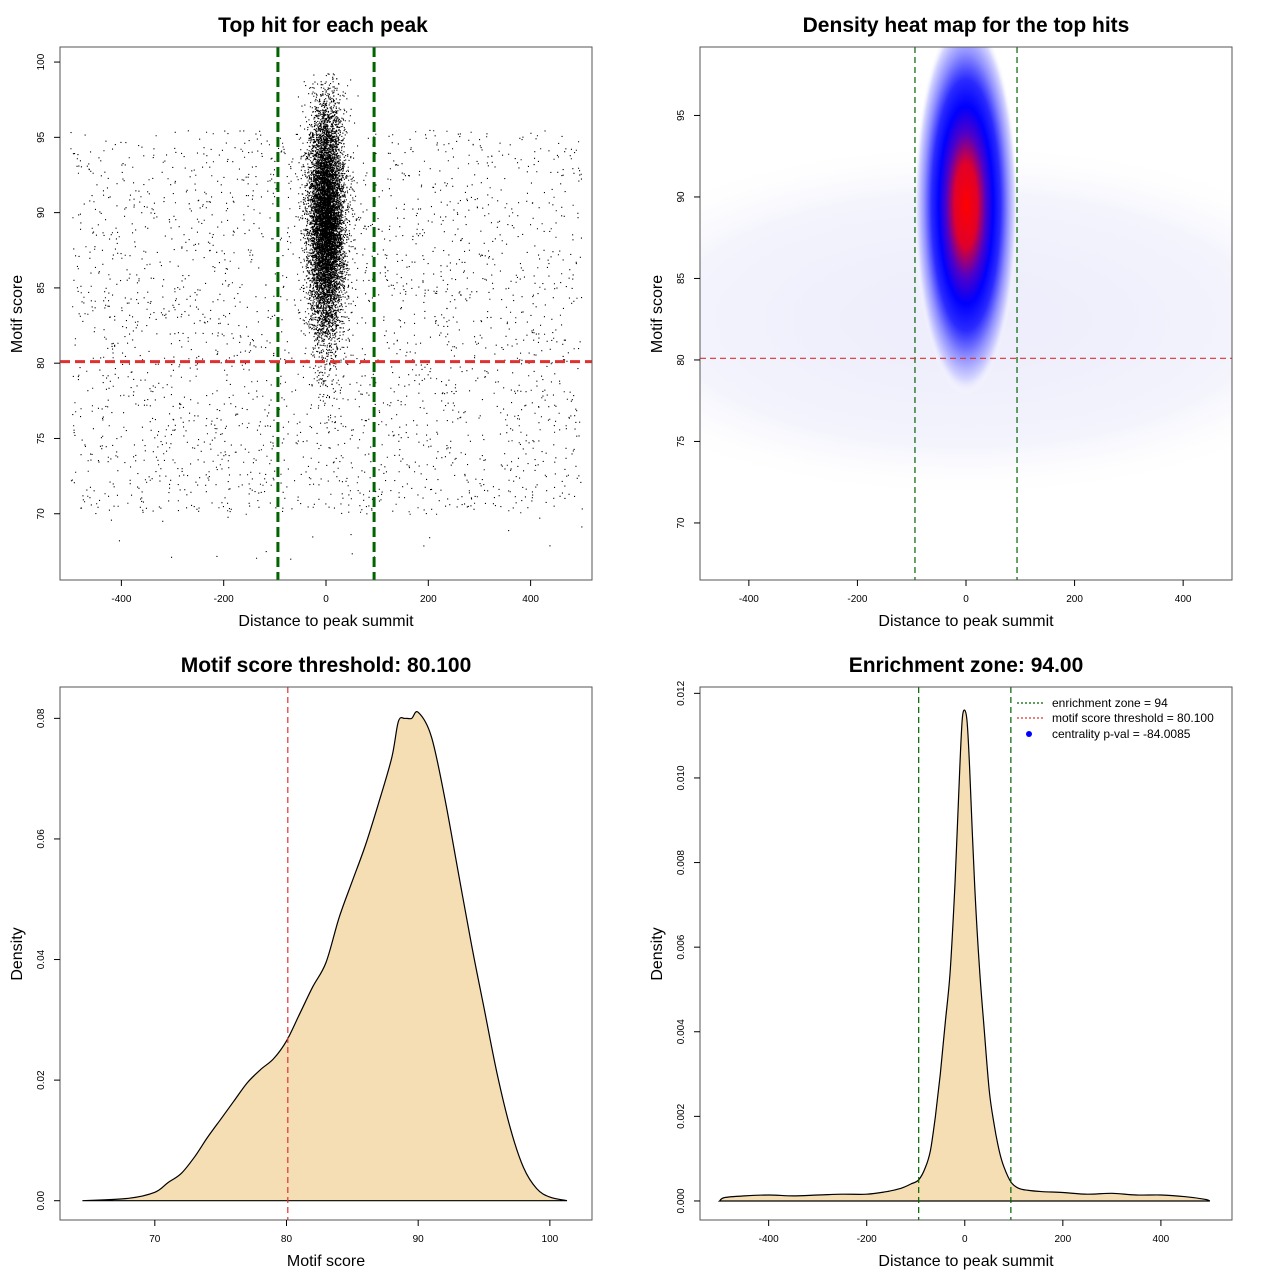  I want to click on heatmap-xlabel: Distance to peak summit, so click(966, 621).